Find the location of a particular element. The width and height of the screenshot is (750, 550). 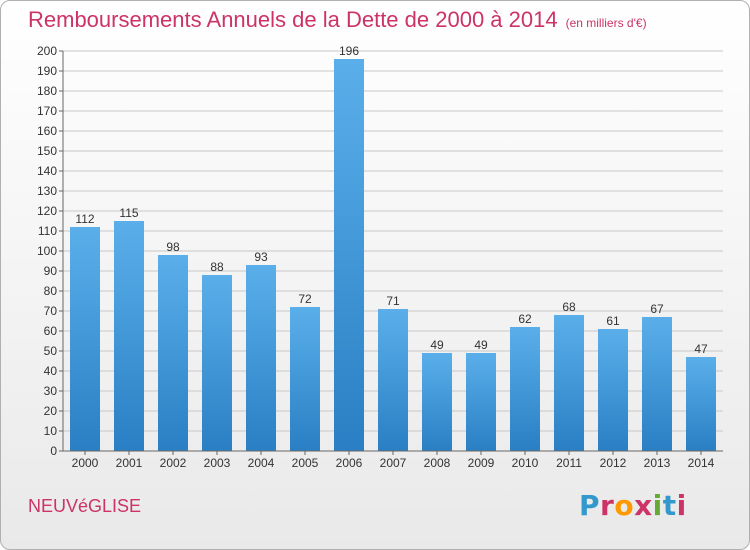

data-label: 61 is located at coordinates (613, 321).